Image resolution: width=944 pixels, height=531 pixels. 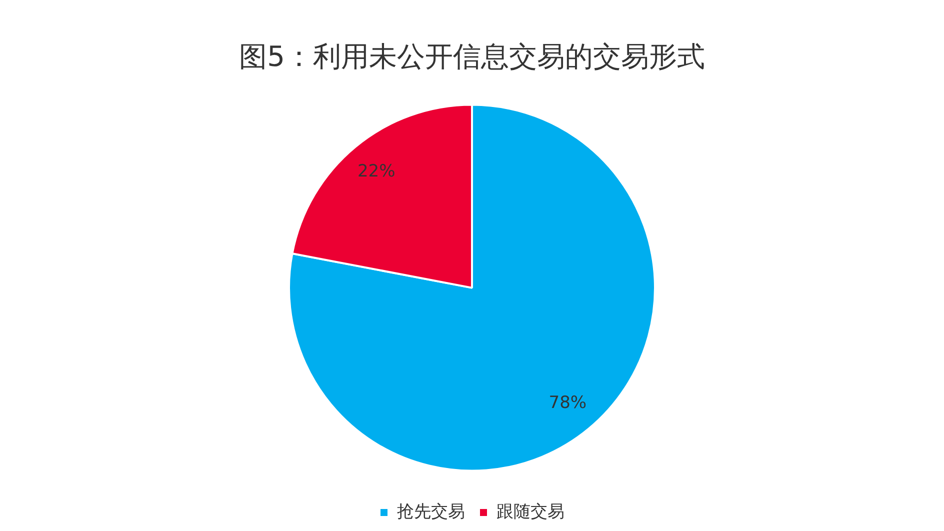 What do you see at coordinates (431, 512) in the screenshot?
I see `legend-label: 抢先交易` at bounding box center [431, 512].